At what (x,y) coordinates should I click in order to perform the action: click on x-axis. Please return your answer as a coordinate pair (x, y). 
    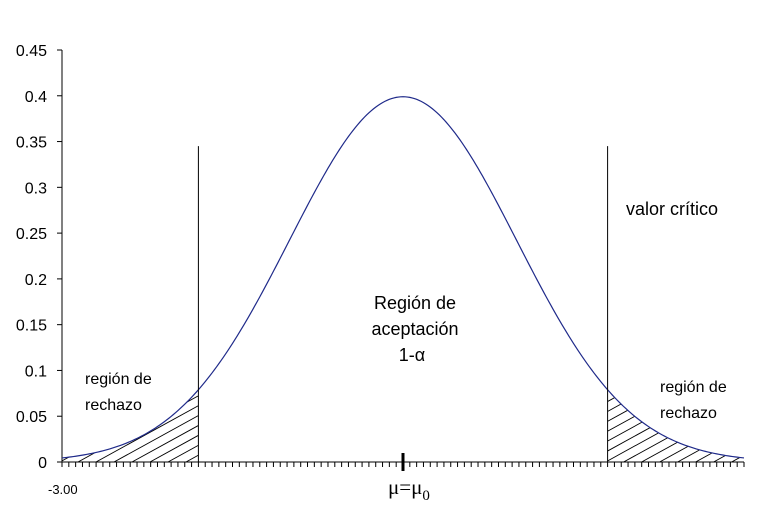
    Looking at the image, I should click on (403, 462).